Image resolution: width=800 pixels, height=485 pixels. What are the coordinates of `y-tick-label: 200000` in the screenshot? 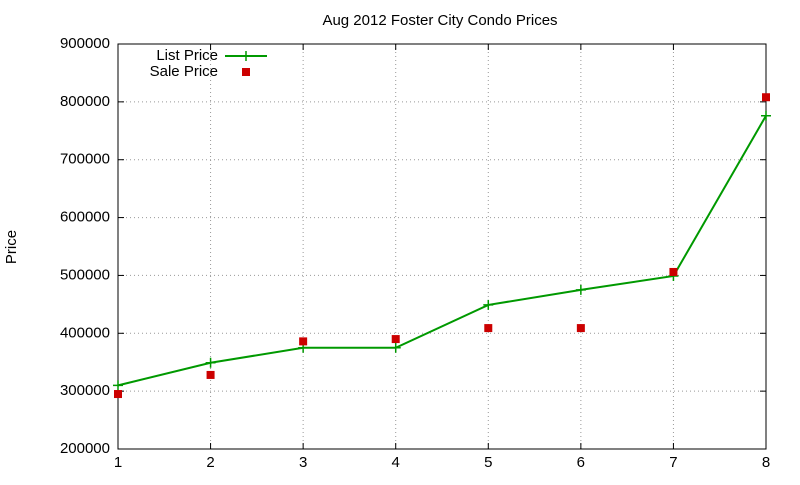 It's located at (85, 448).